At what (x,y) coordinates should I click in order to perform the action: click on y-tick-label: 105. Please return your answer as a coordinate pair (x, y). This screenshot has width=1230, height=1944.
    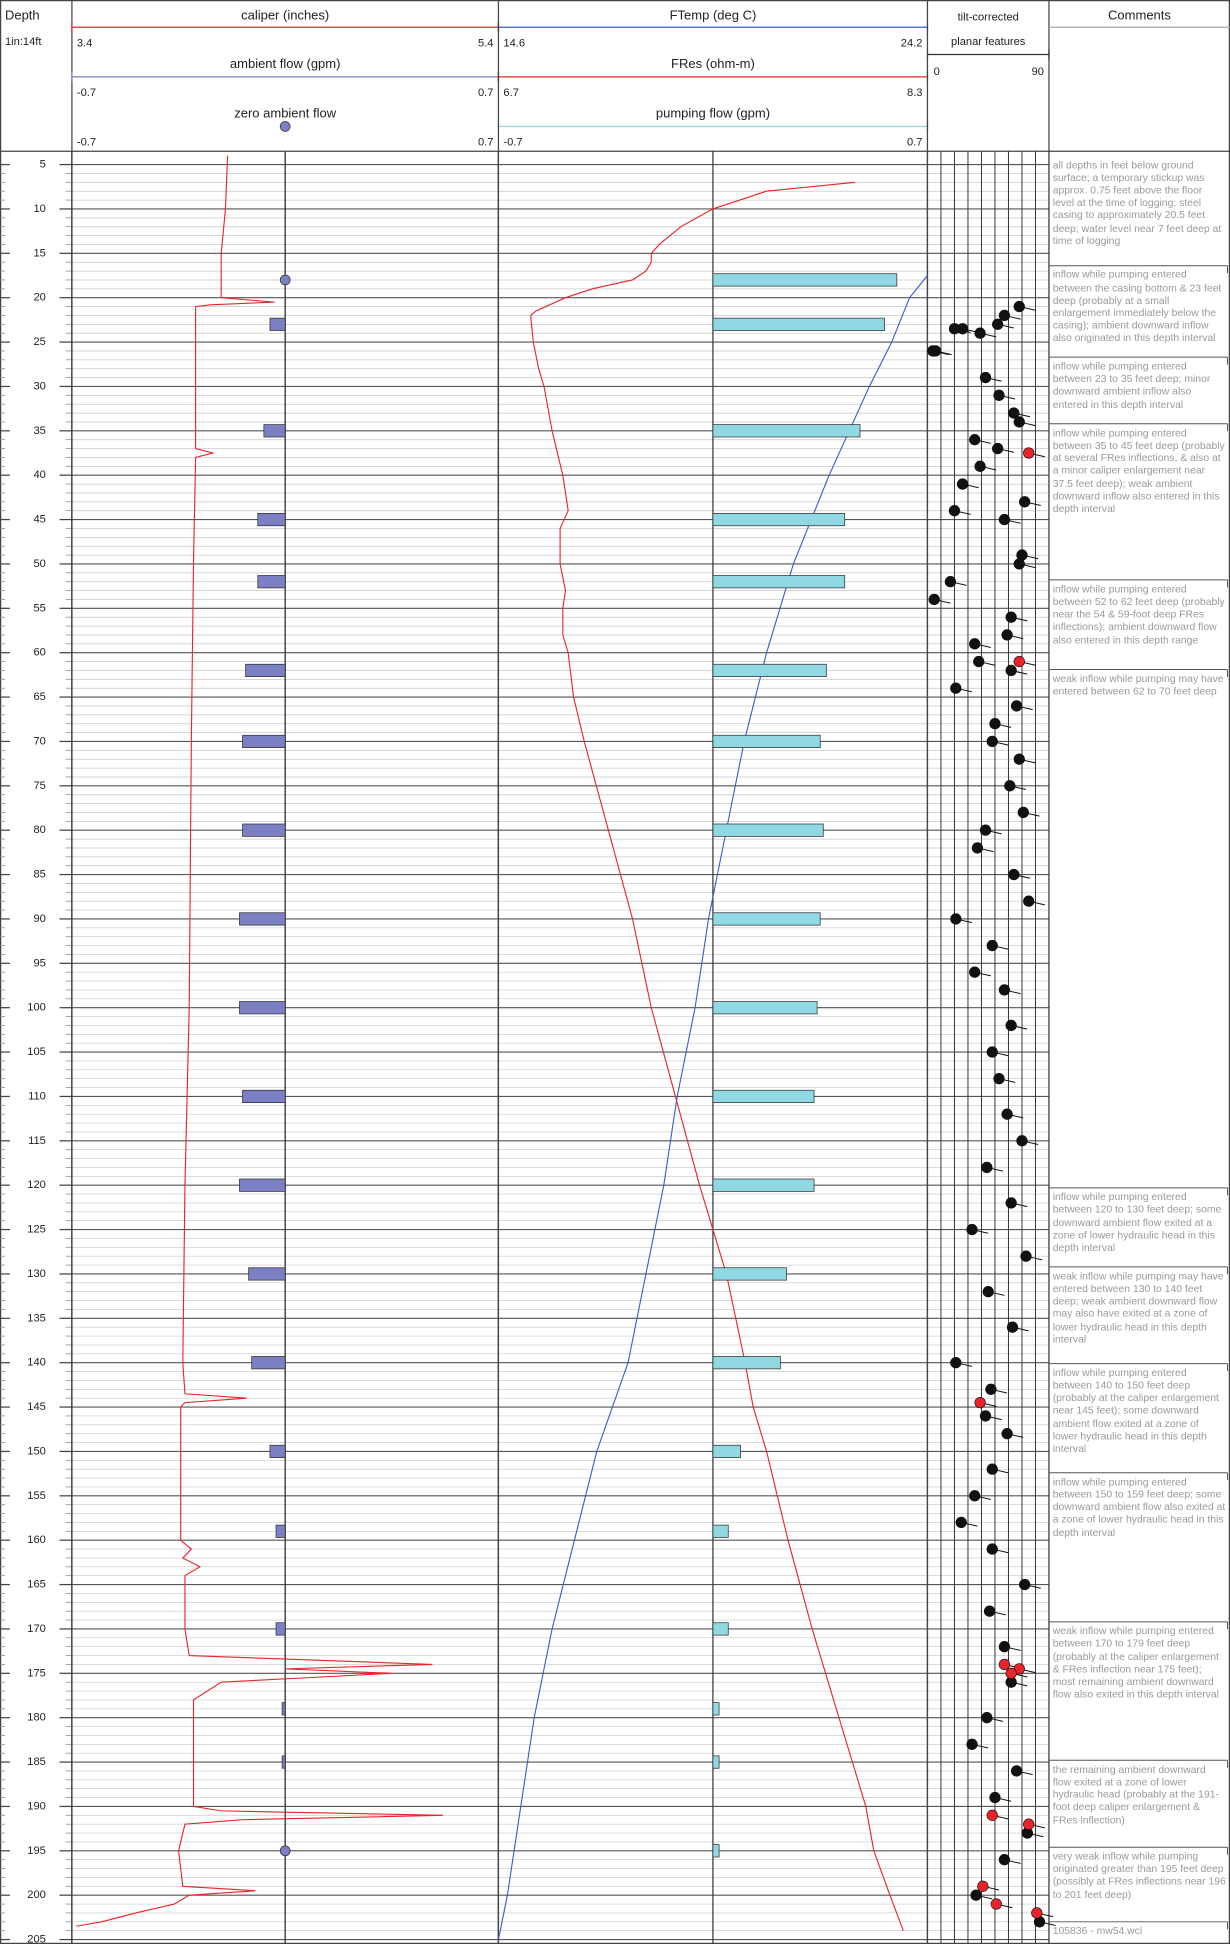
    Looking at the image, I should click on (36, 1052).